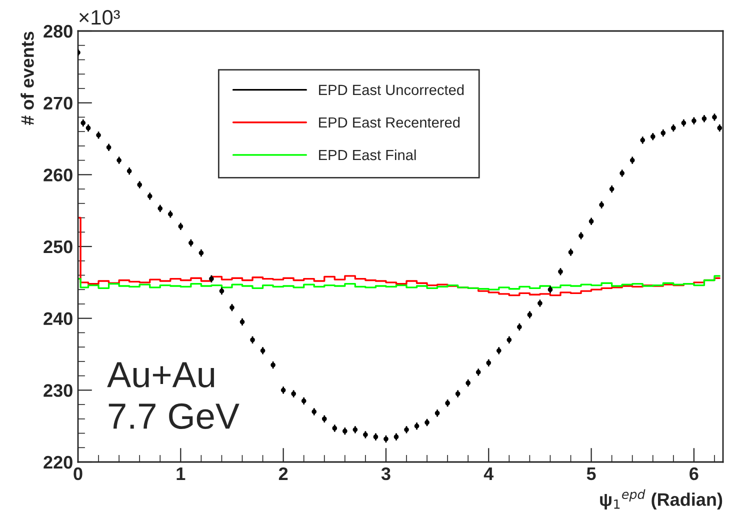  I want to click on y-tick-label: 240, so click(58, 319).